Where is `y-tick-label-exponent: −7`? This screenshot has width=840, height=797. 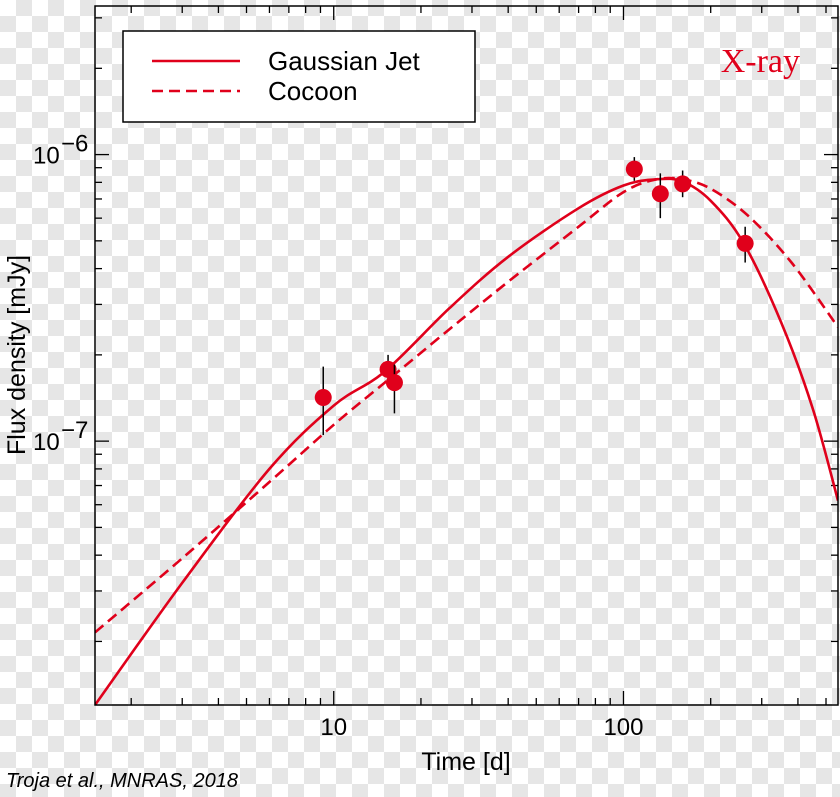
y-tick-label-exponent: −7 is located at coordinates (74, 430).